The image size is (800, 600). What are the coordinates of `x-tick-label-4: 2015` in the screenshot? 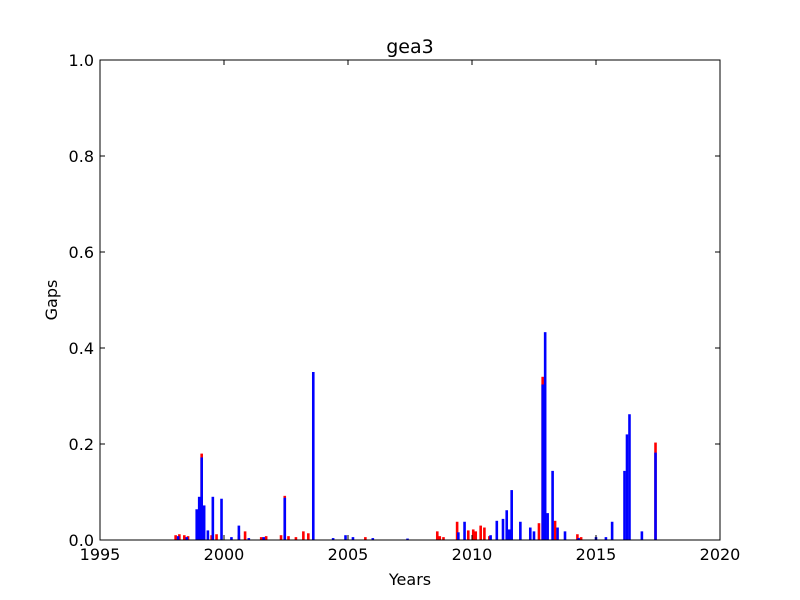 It's located at (596, 554).